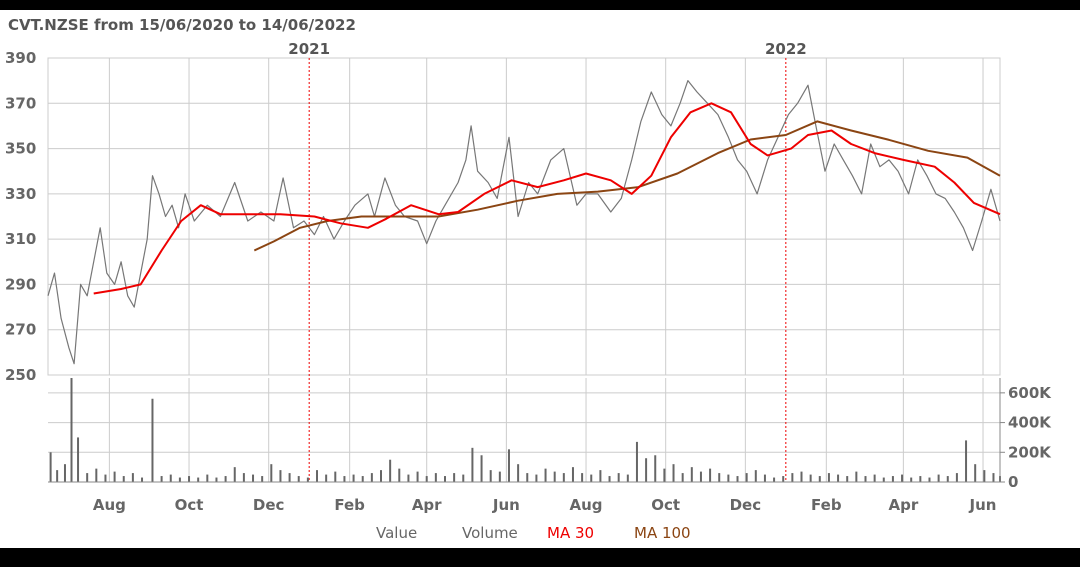 The width and height of the screenshot is (1080, 567). I want to click on legend-ma30: MA 30, so click(570, 533).